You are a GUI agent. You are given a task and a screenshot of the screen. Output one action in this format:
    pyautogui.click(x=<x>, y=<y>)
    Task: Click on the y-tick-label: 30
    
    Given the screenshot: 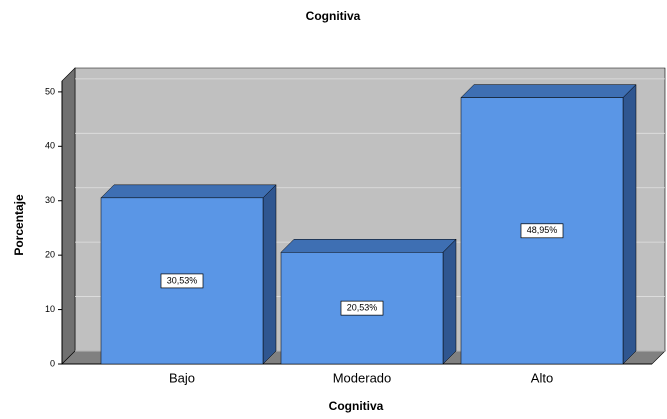 What is the action you would take?
    pyautogui.click(x=50, y=200)
    